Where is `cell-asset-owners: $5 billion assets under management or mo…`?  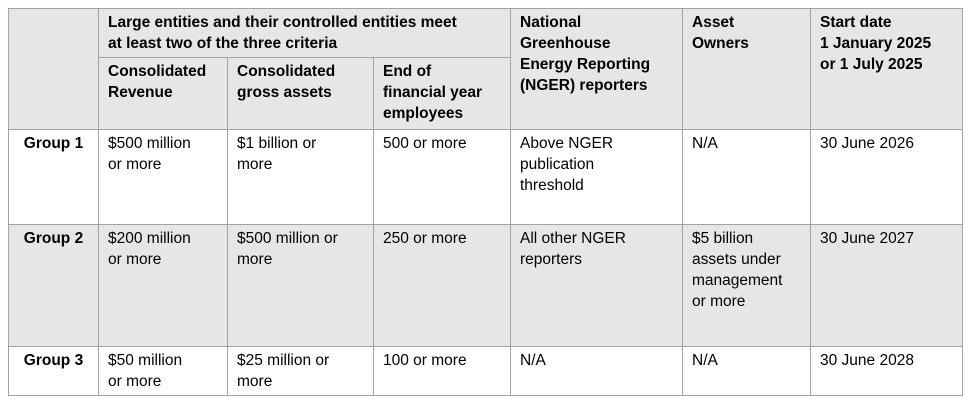 cell-asset-owners: $5 billion assets under management or mo… is located at coordinates (746, 285).